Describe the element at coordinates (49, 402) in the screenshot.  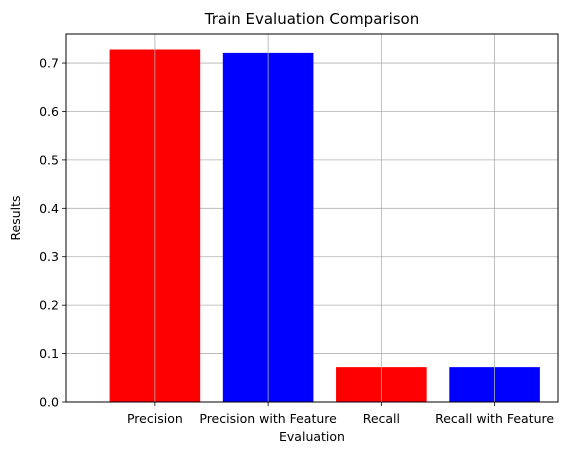
I see `y-tick-label: 0.0` at that location.